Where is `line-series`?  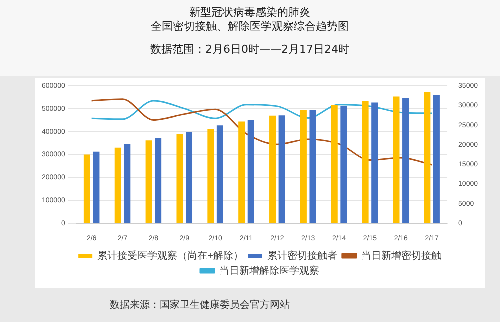
line-series is located at coordinates (262, 110).